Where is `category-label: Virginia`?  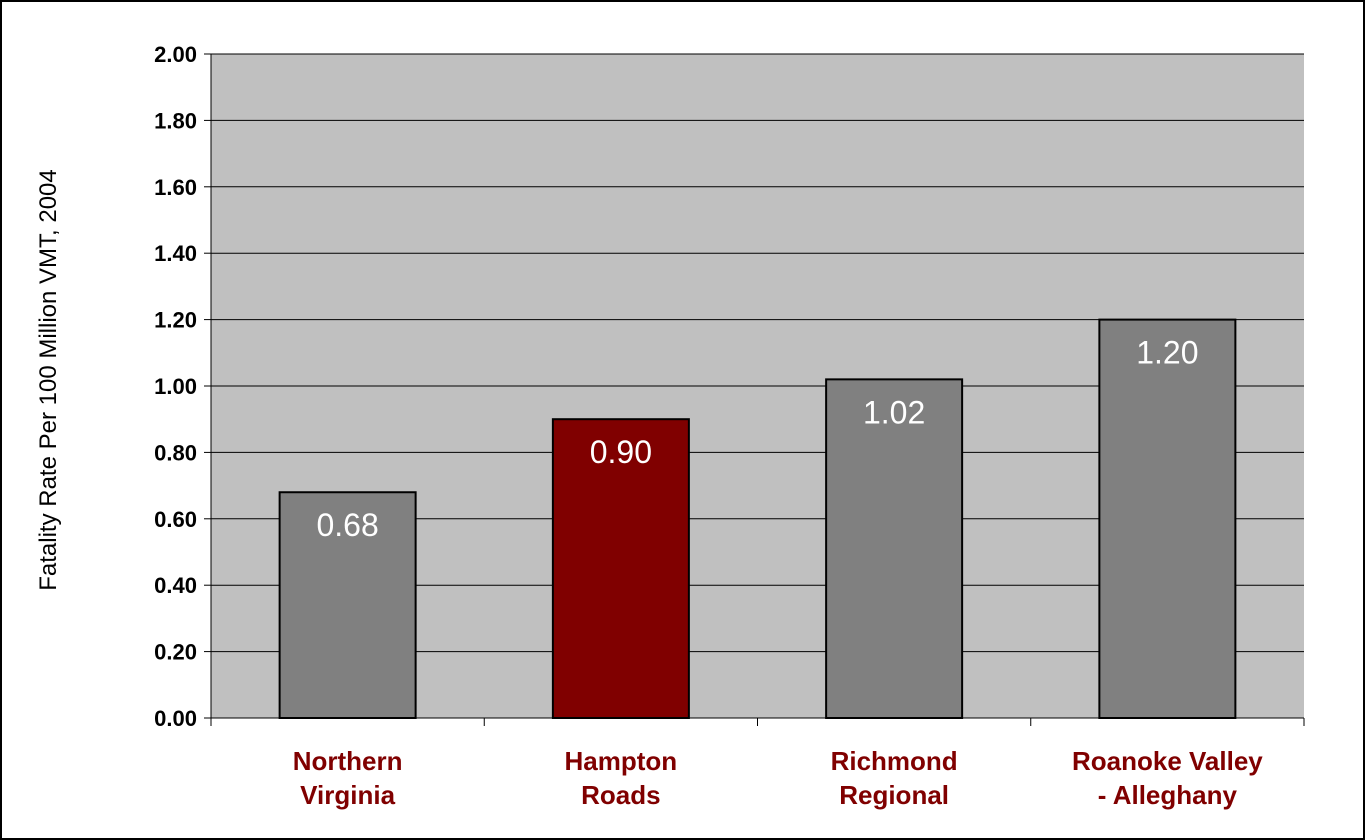
category-label: Virginia is located at coordinates (347, 795).